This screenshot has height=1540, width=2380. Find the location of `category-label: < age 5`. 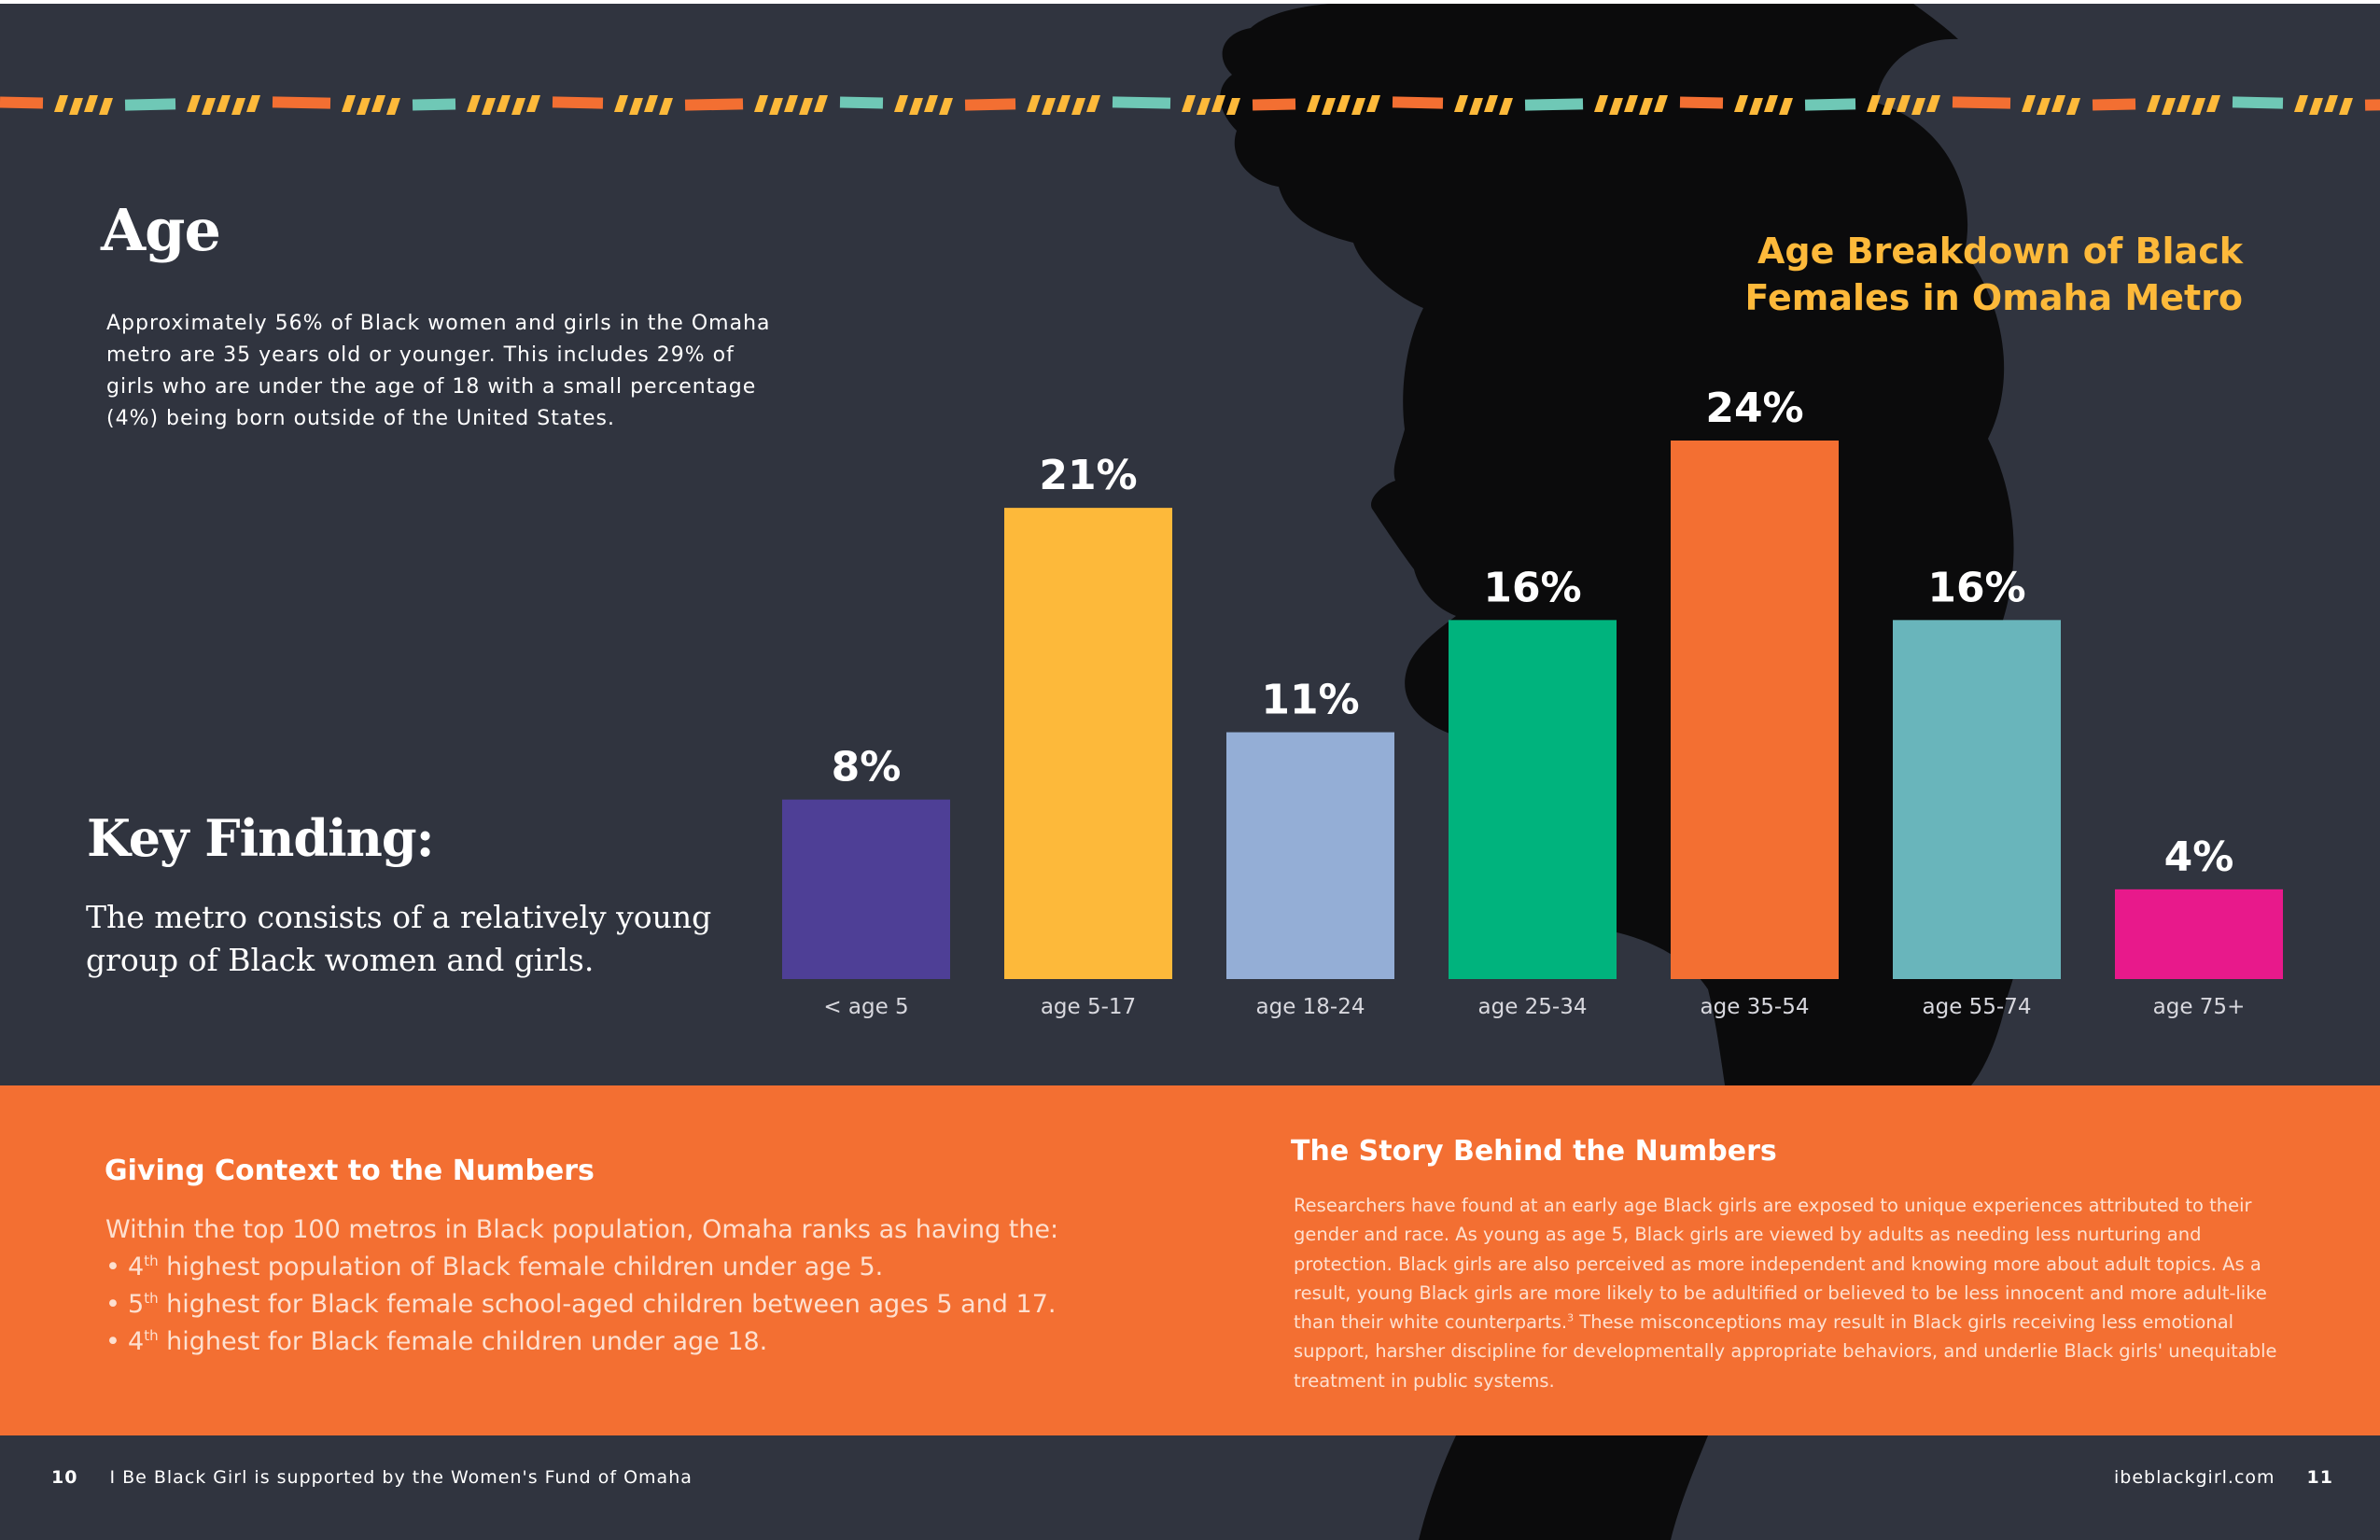

category-label: < age 5 is located at coordinates (865, 1007).